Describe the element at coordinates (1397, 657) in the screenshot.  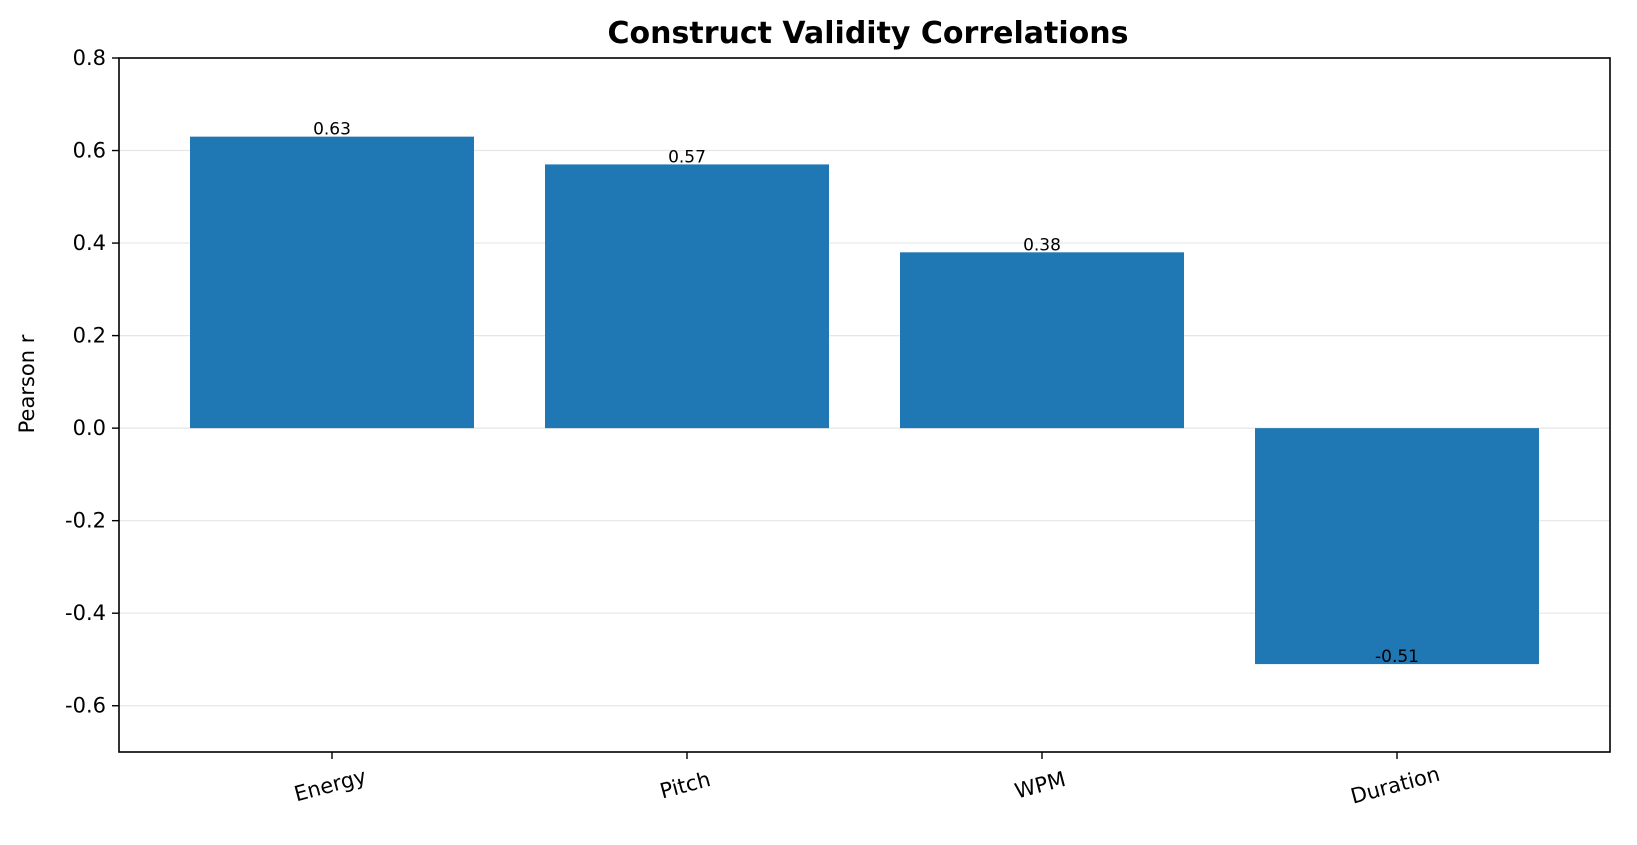
I see `bar-value-label: -0.51` at that location.